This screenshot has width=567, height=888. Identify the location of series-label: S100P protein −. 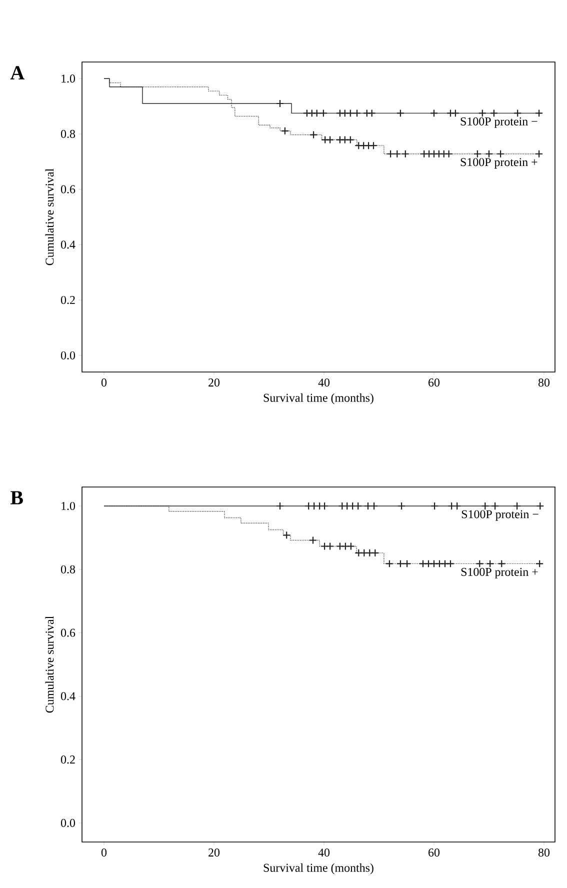
(500, 515).